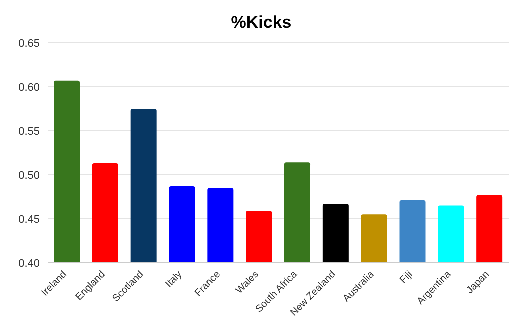  I want to click on y-tick-label: 0.45, so click(29, 220).